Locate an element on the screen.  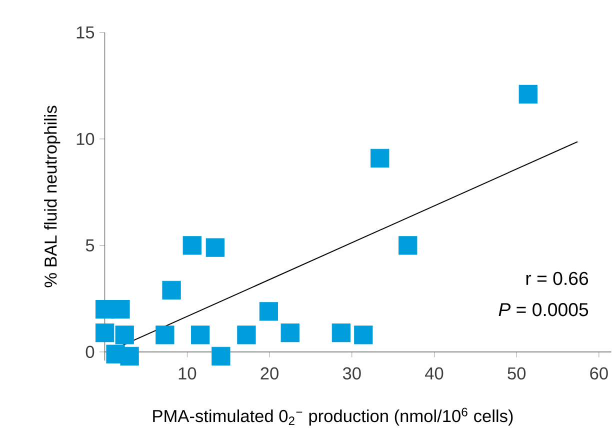
x-tick-label: 40 is located at coordinates (434, 373).